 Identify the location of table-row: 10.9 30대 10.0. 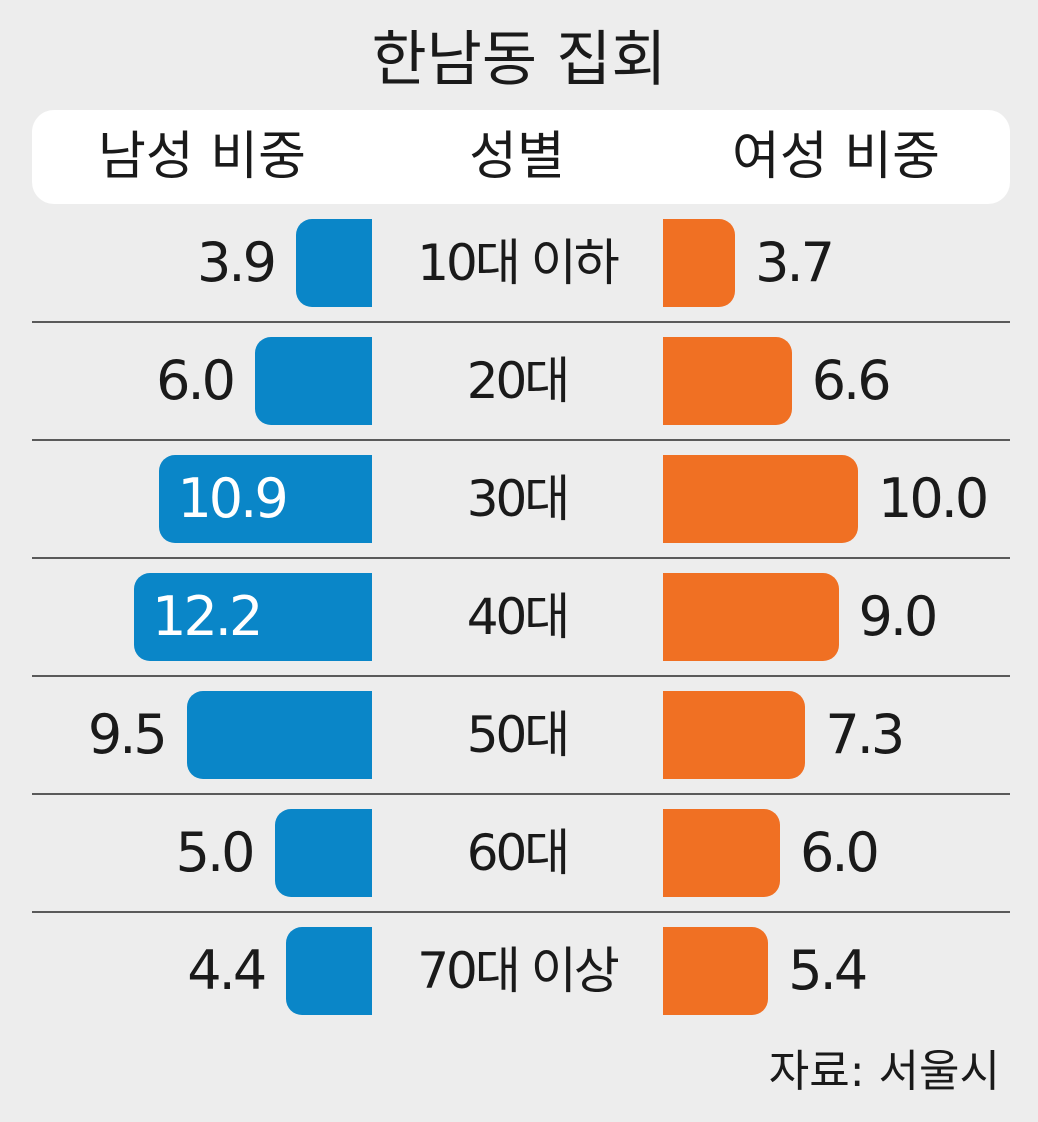
(519, 499).